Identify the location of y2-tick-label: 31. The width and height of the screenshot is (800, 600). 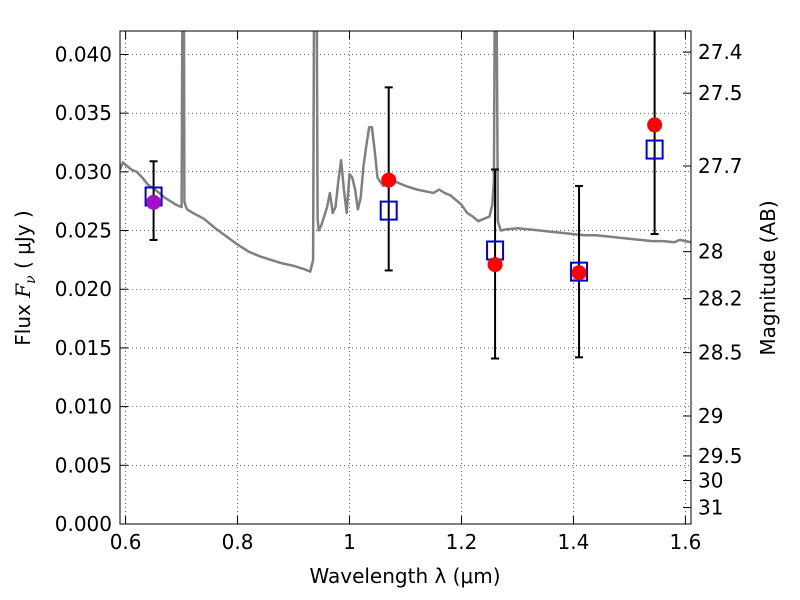
(710, 508).